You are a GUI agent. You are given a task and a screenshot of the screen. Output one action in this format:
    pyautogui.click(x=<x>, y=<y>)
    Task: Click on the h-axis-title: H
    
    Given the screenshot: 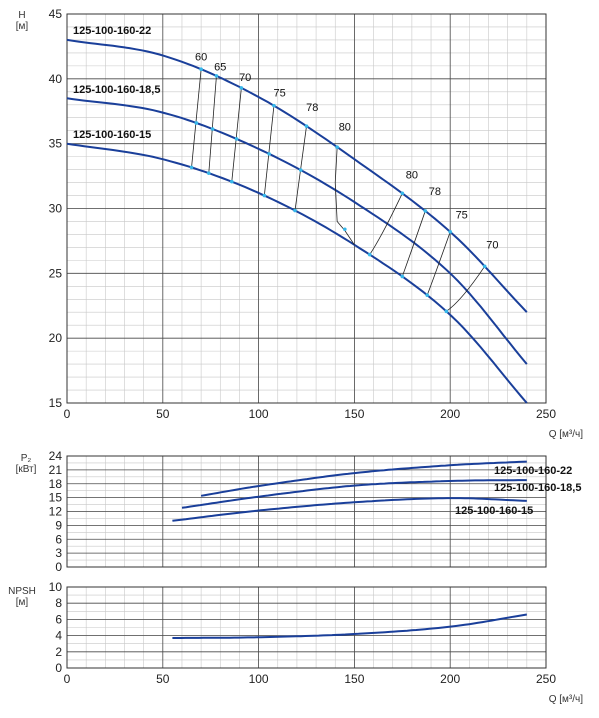 What is the action you would take?
    pyautogui.click(x=21, y=15)
    